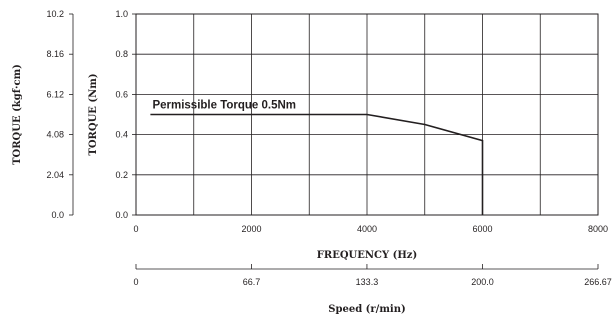 This screenshot has height=320, width=616. I want to click on y-tick-label: 0.6, so click(121, 94).